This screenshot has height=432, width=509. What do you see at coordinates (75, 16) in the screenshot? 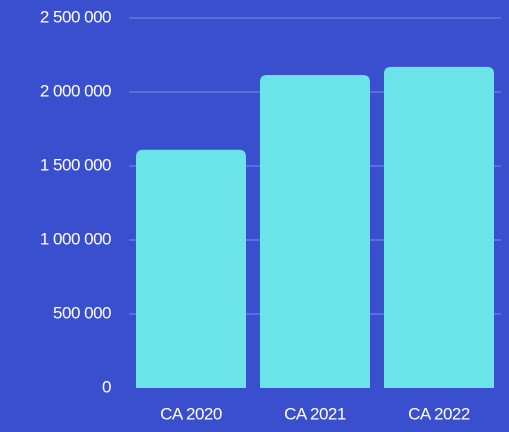
I see `y-tick-label: 2 500 000` at bounding box center [75, 16].